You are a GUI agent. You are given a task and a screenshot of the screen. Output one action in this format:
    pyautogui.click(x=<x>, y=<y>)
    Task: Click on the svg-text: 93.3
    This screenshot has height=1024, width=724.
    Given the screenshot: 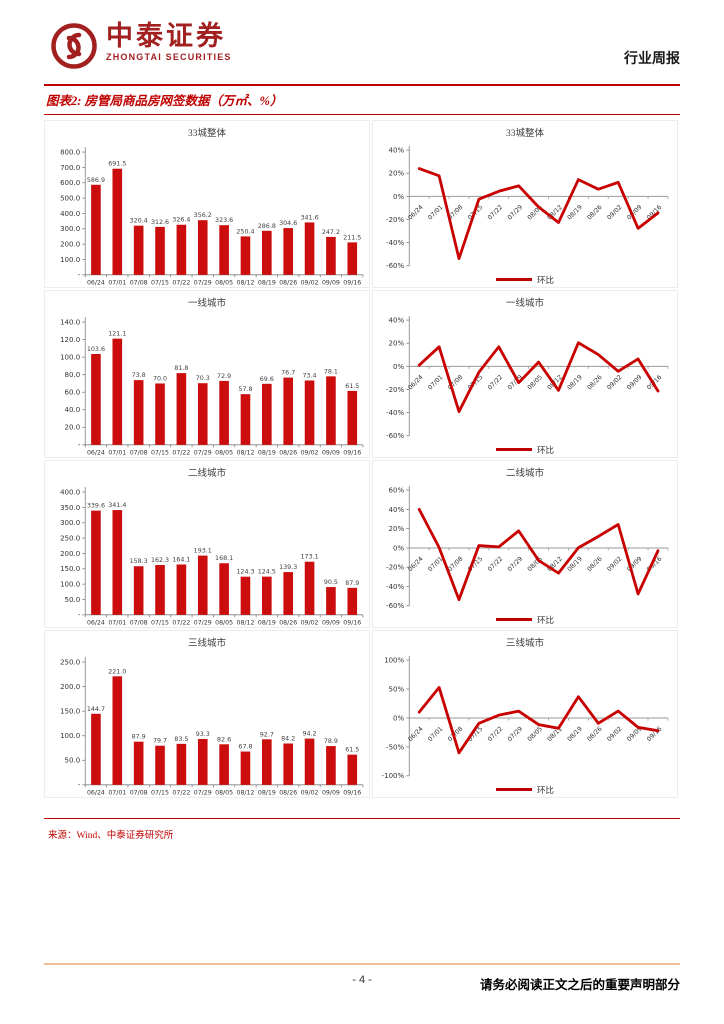 What is the action you would take?
    pyautogui.click(x=203, y=734)
    